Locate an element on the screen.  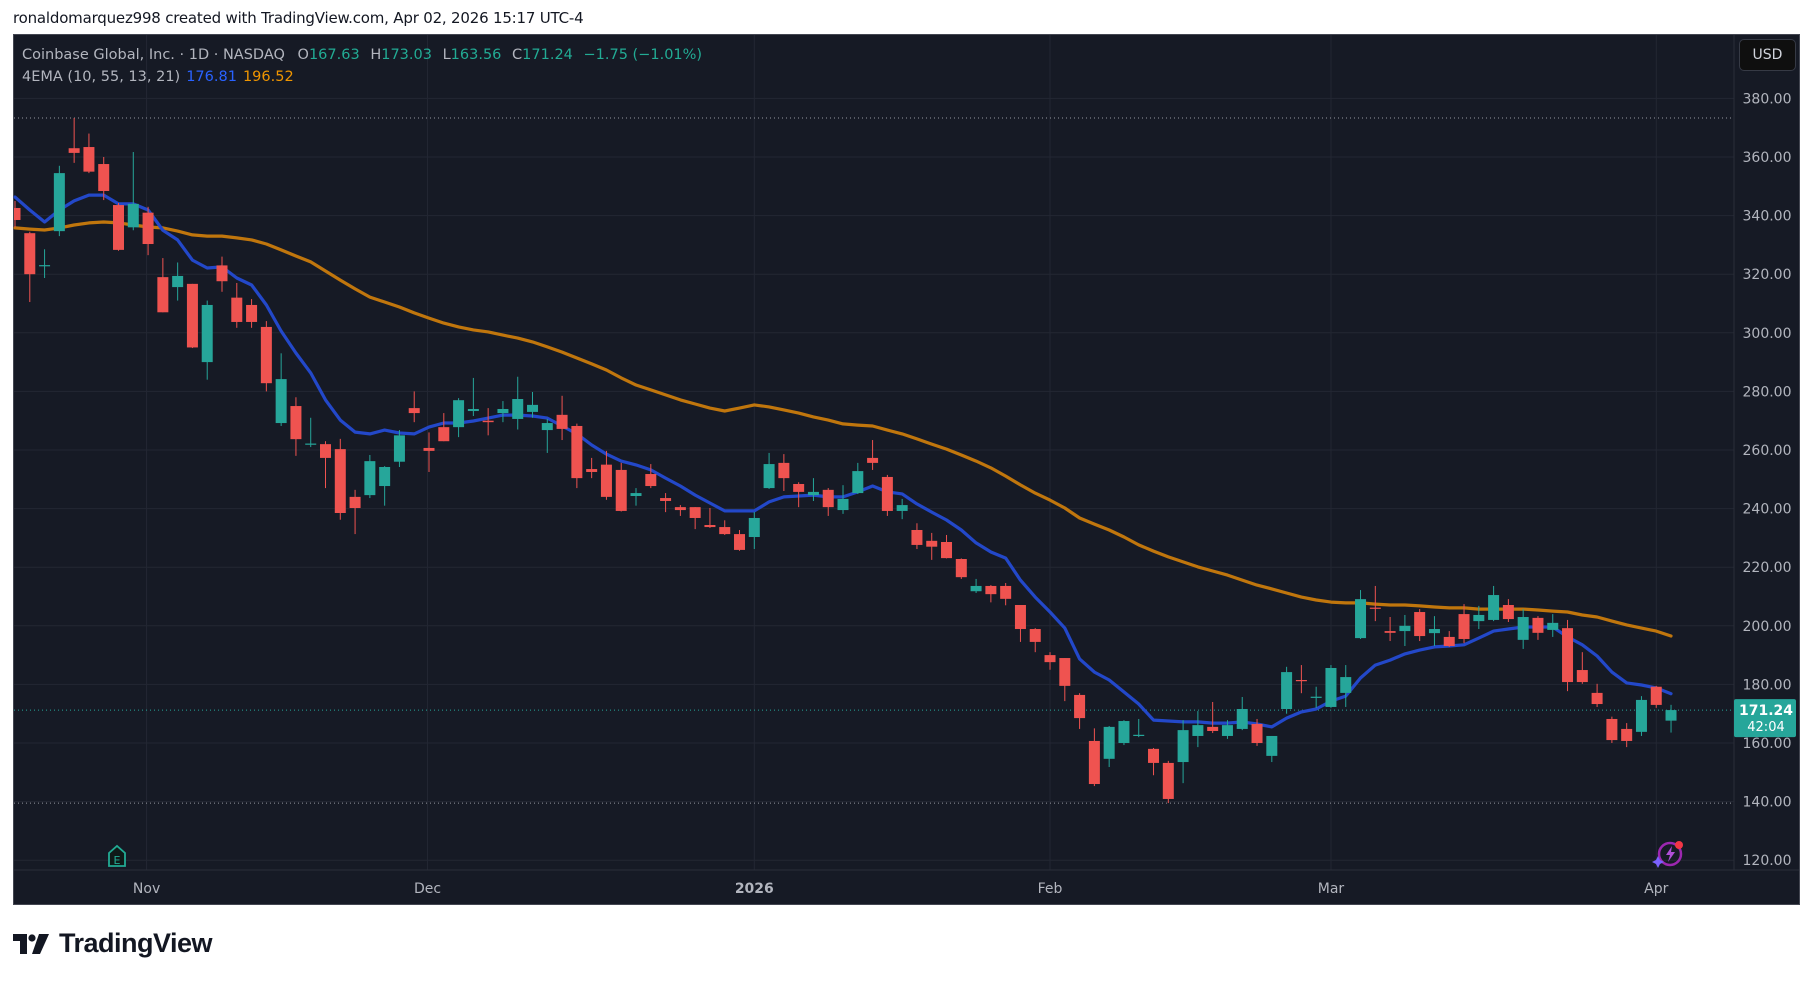
last-price-badge is located at coordinates (1765, 718).